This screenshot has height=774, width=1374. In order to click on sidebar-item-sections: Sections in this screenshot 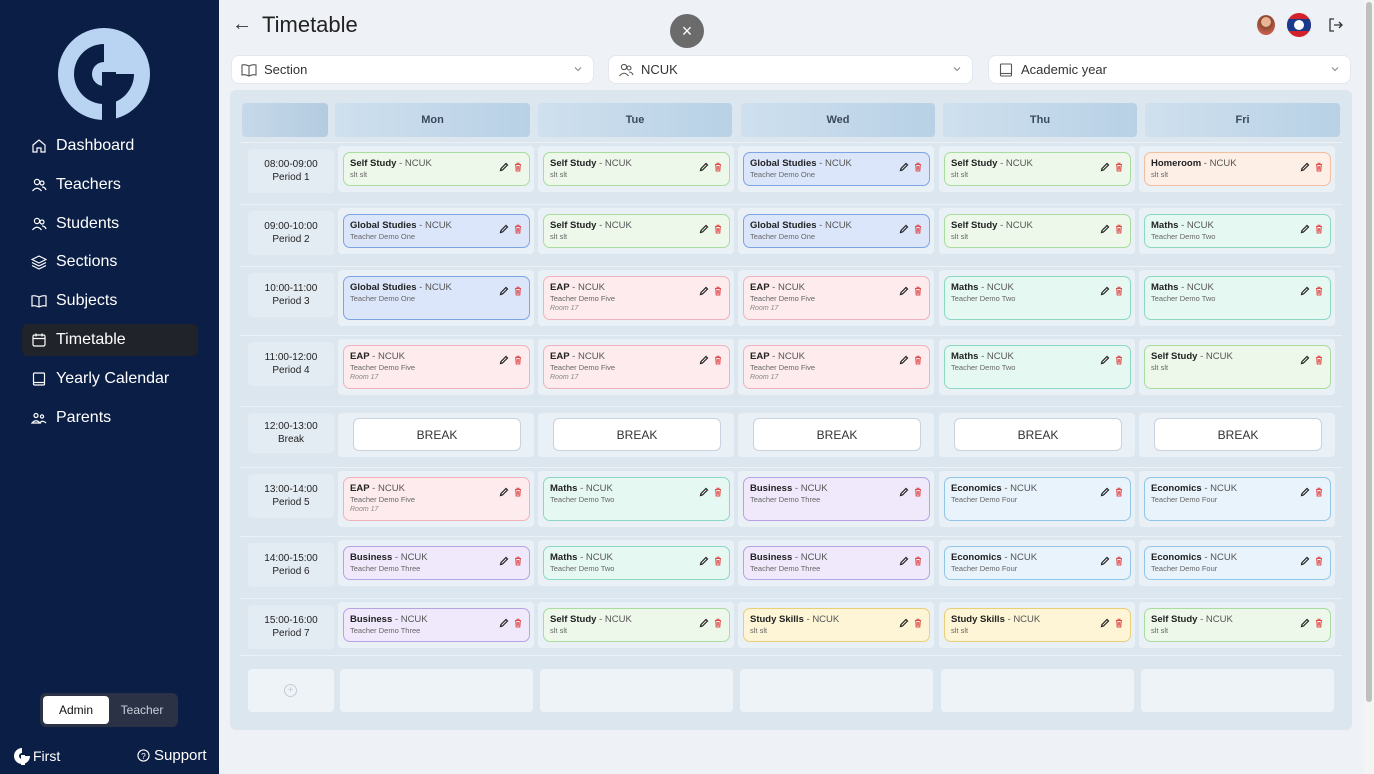, I will do `click(110, 262)`.